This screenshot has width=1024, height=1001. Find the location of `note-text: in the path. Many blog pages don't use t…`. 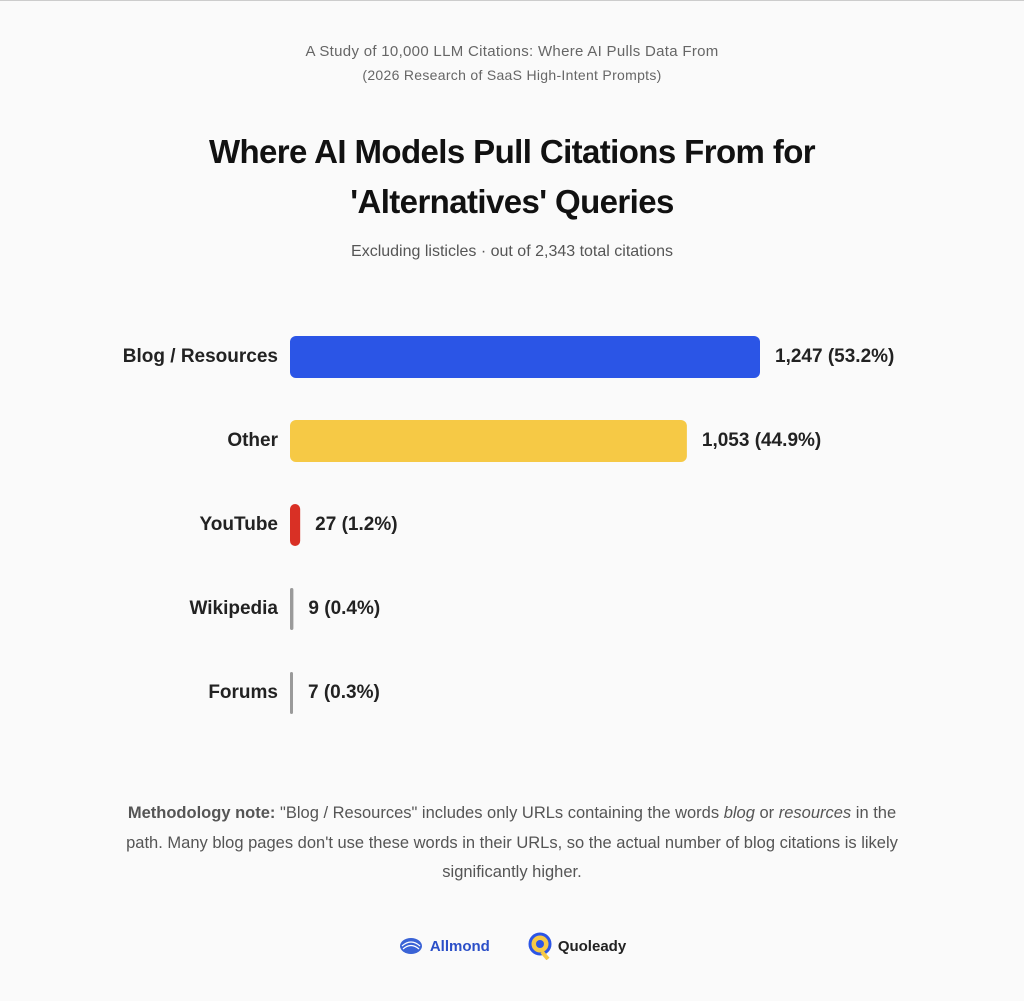

note-text: in the path. Many blog pages don't use t… is located at coordinates (512, 842).